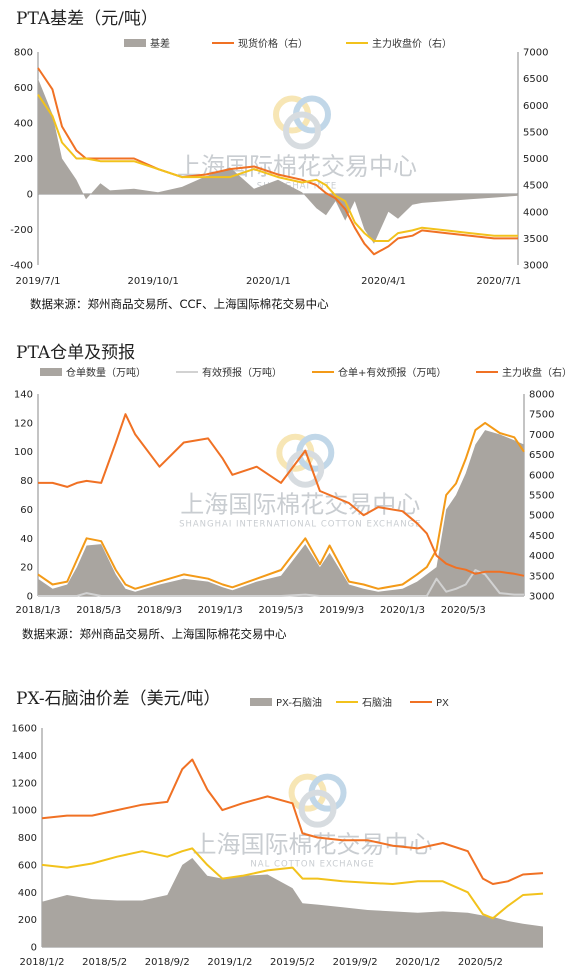 This screenshot has height=971, width=566. Describe the element at coordinates (159, 610) in the screenshot. I see `x-tick-label: 2018/9/3` at that location.